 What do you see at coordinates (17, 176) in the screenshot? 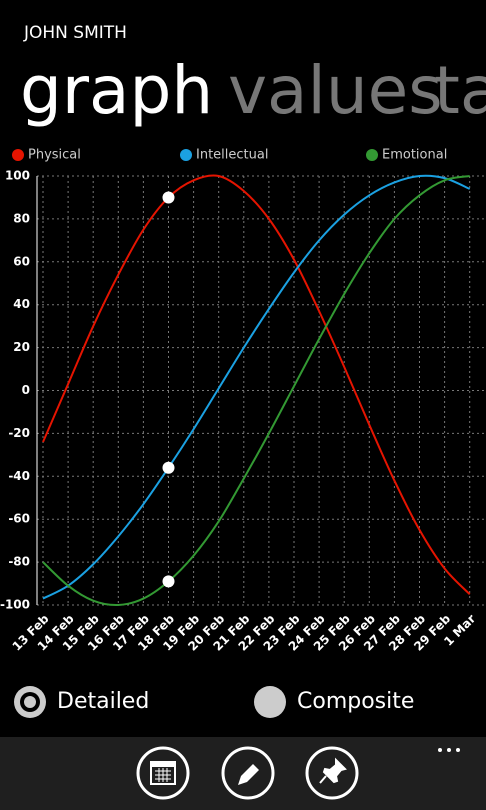
I see `y-tick-label: 100` at bounding box center [17, 176].